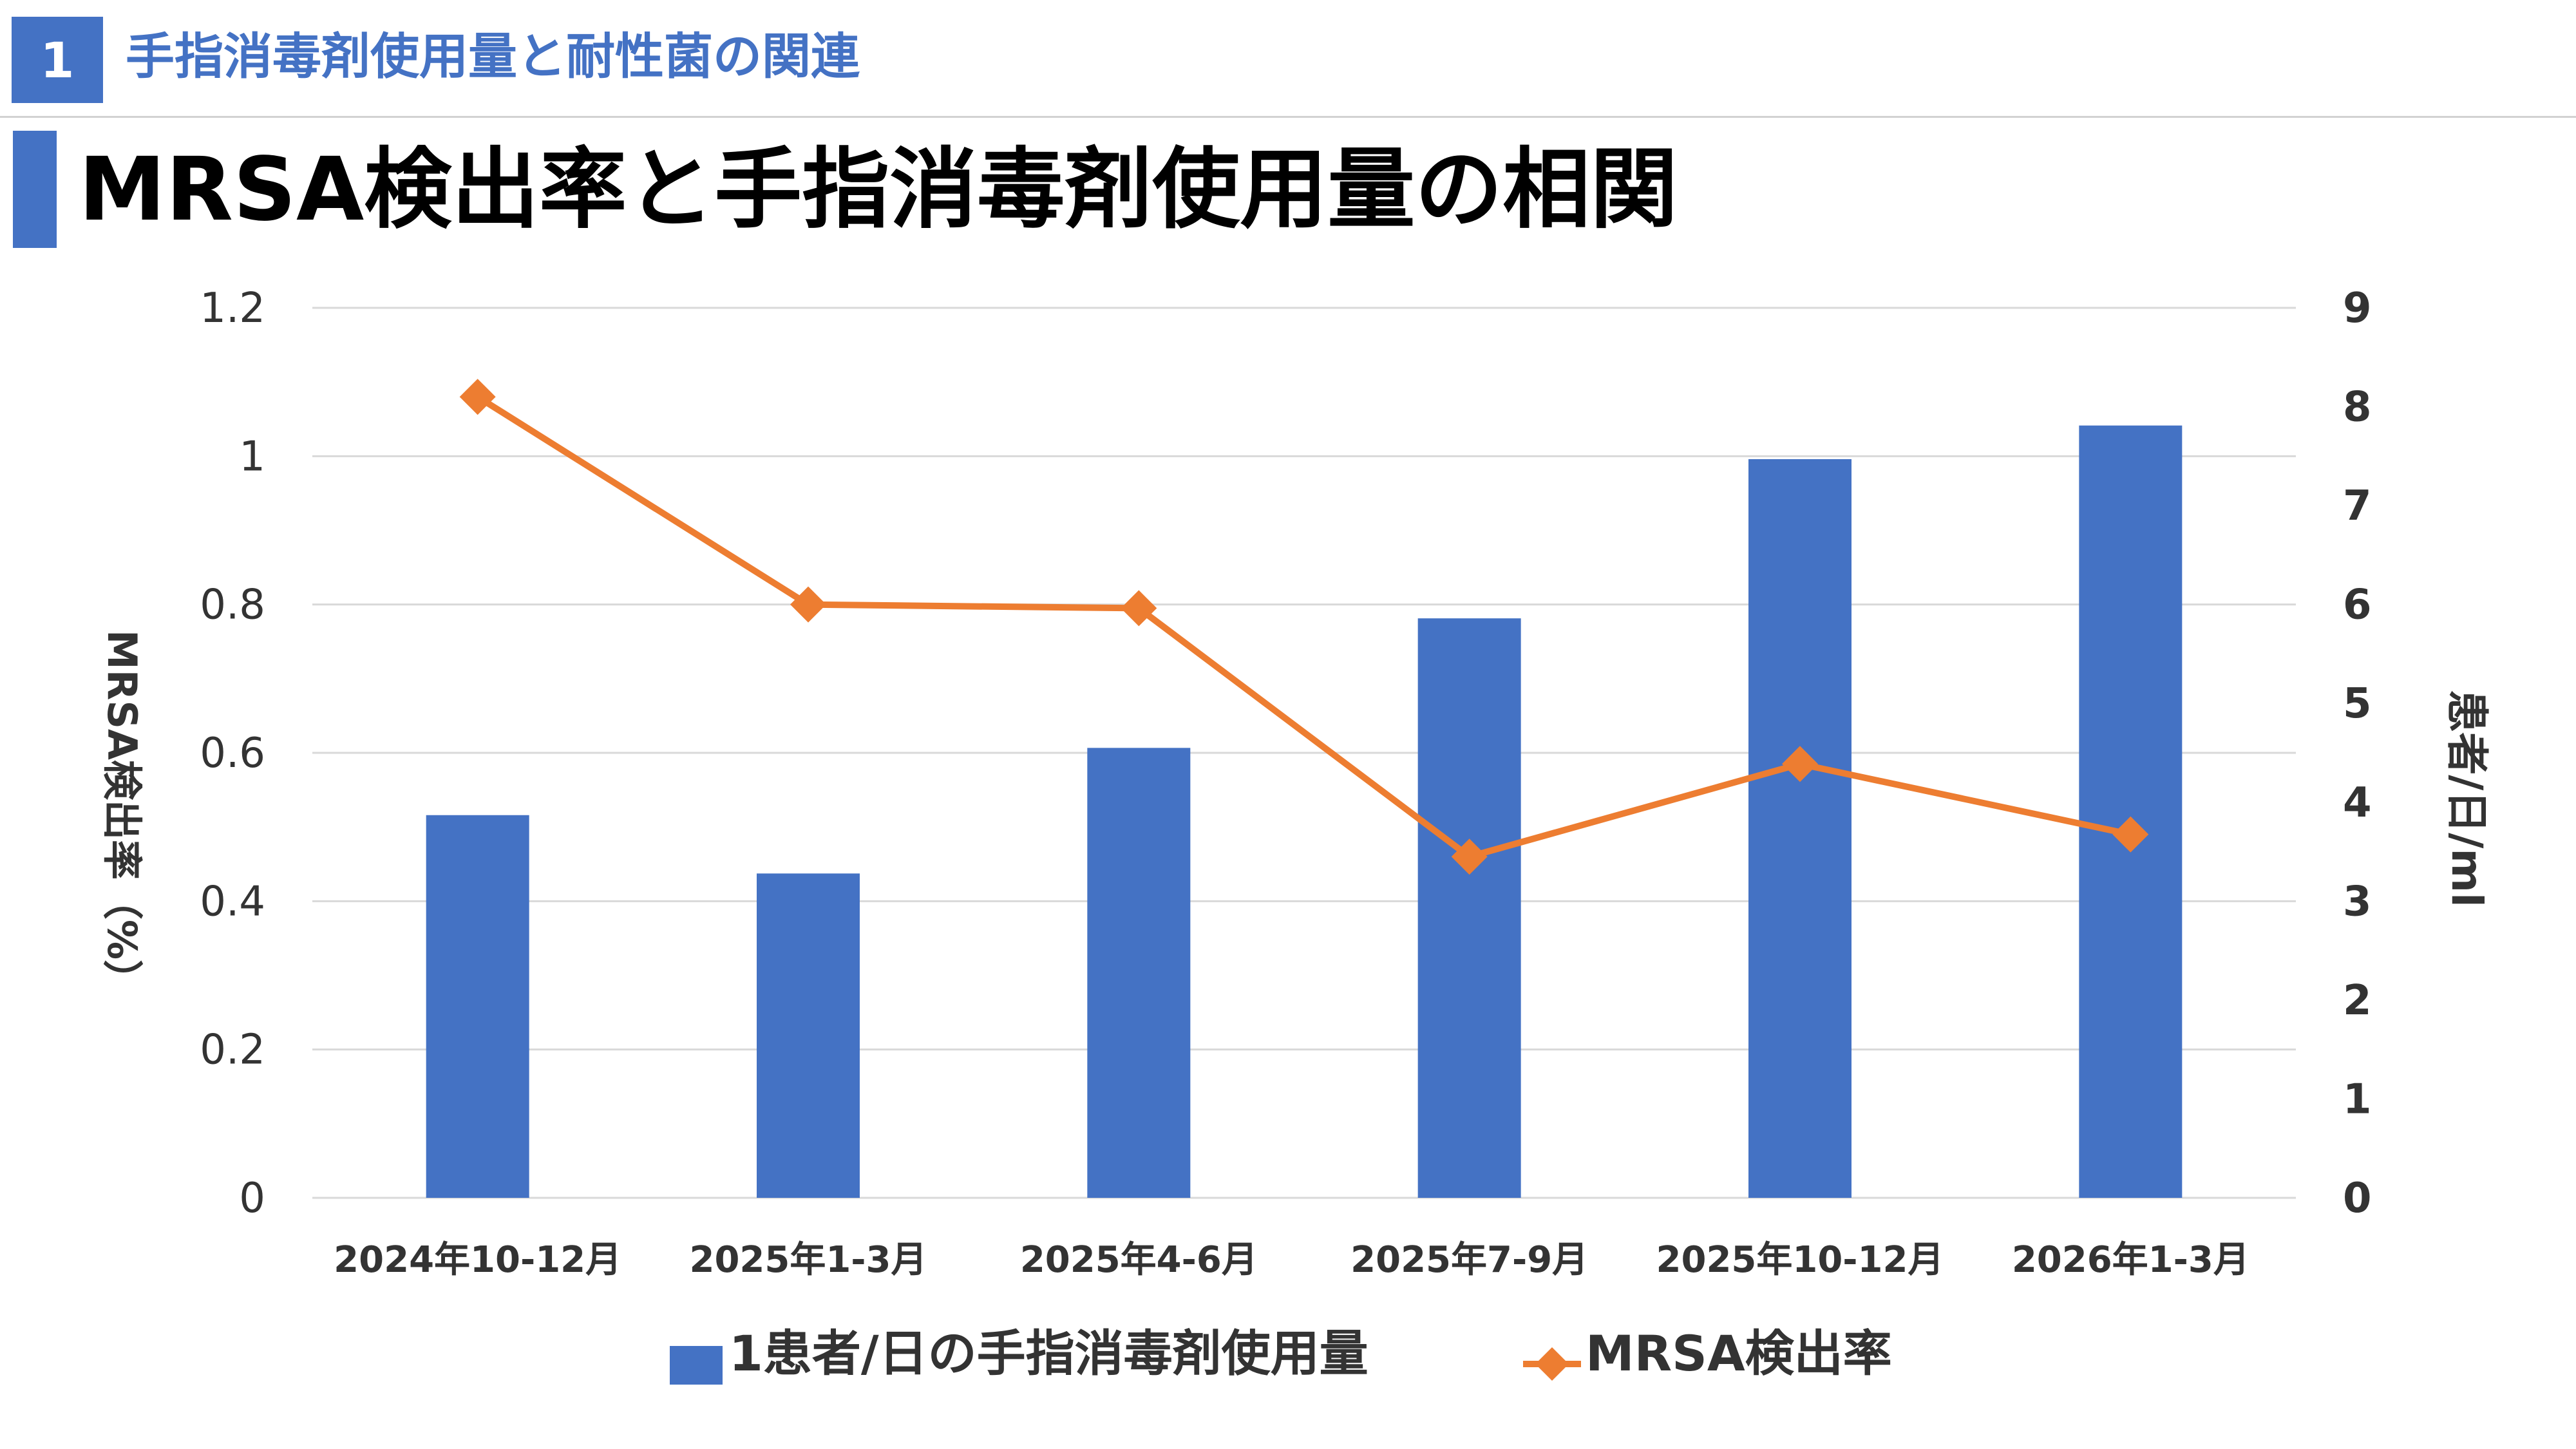  Describe the element at coordinates (232, 605) in the screenshot. I see `left-tick-label: 0.8` at that location.